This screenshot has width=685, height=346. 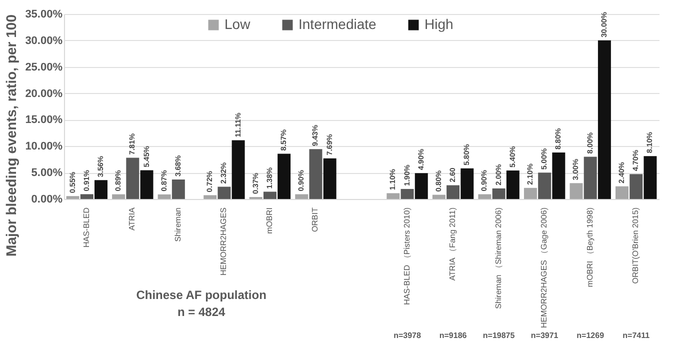 What do you see at coordinates (11, 135) in the screenshot?
I see `y-axis-title: Major bleeding events, ratio, per 100` at bounding box center [11, 135].